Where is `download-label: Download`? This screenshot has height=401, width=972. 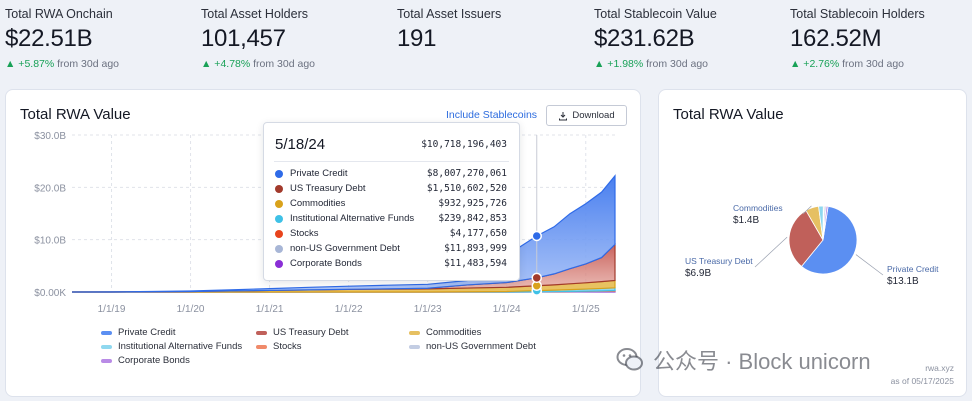
download-label: Download is located at coordinates (593, 115).